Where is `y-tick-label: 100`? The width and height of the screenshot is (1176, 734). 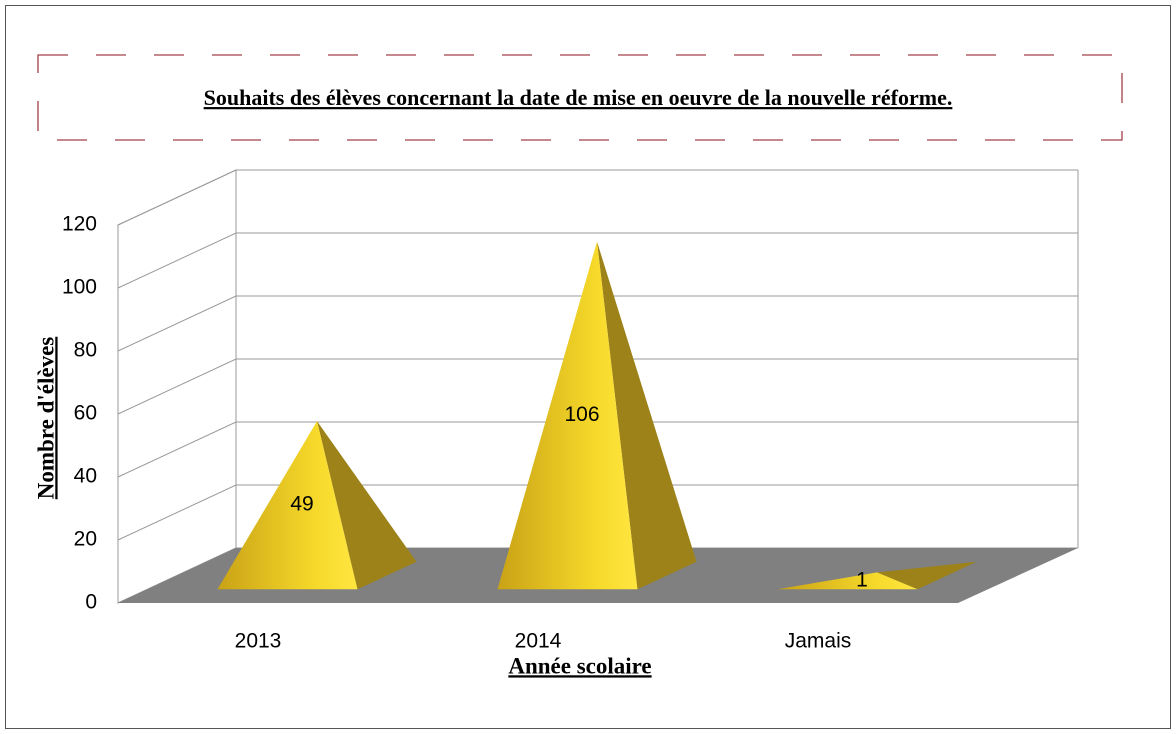 y-tick-label: 100 is located at coordinates (79, 287).